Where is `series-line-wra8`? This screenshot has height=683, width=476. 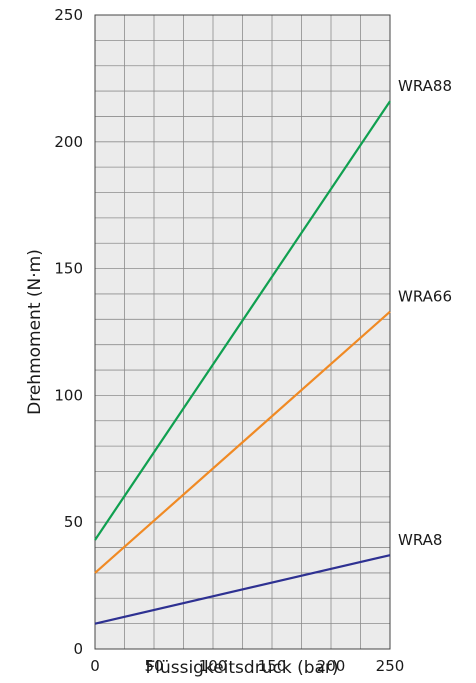
series-line-wra8 is located at coordinates (242, 589).